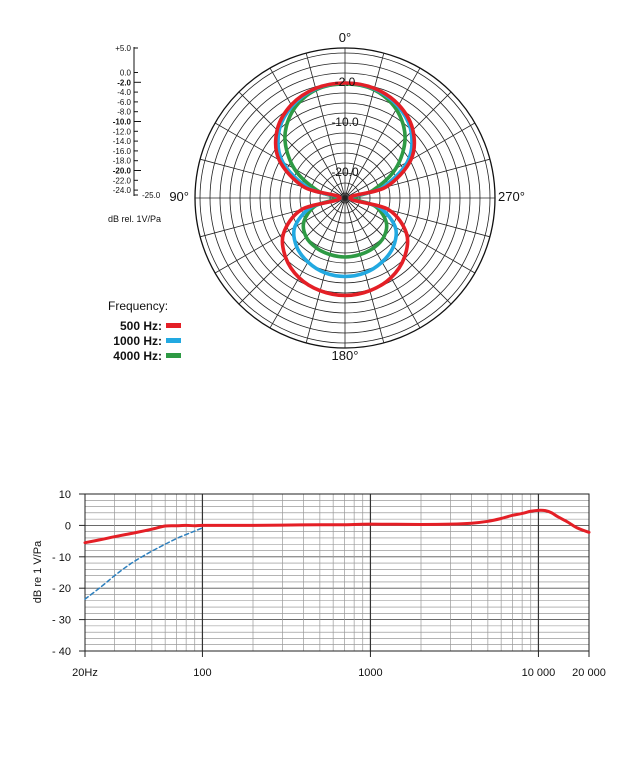  I want to click on db-scale-label: +5.0, so click(123, 48).